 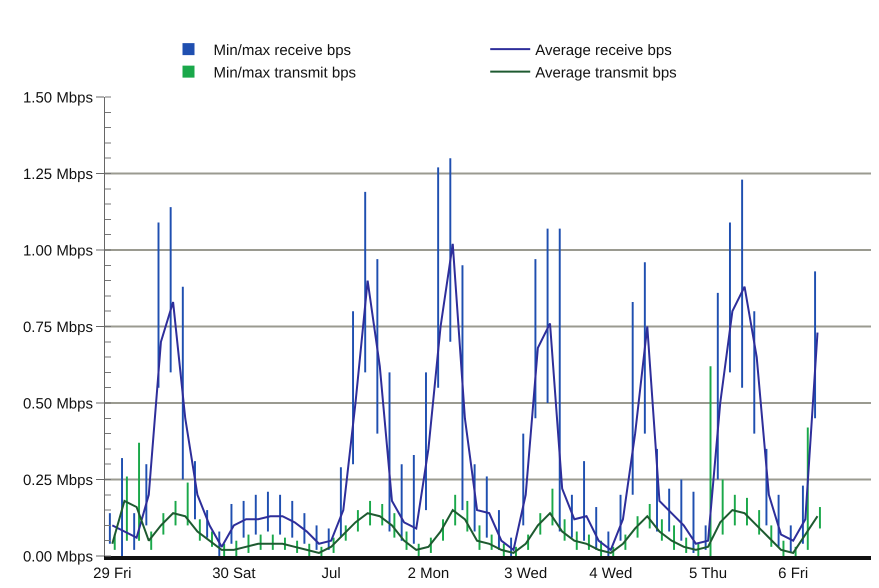 I want to click on y-tick-label: 0.00 Mbps, so click(x=57, y=557).